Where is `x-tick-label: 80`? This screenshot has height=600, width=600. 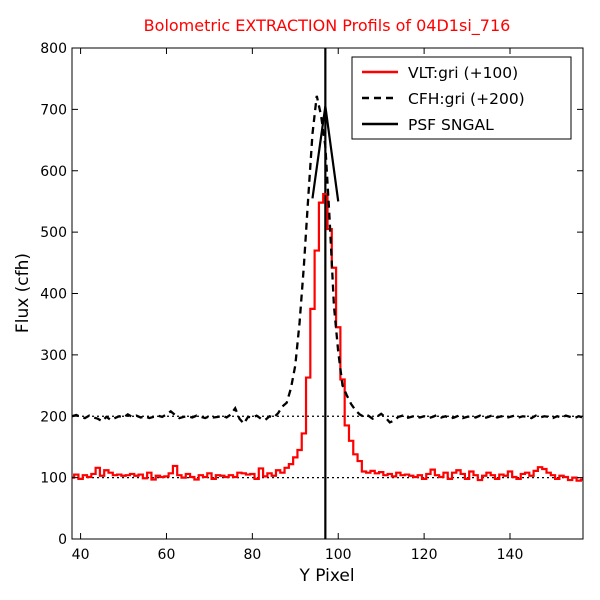 x-tick-label: 80 is located at coordinates (252, 555).